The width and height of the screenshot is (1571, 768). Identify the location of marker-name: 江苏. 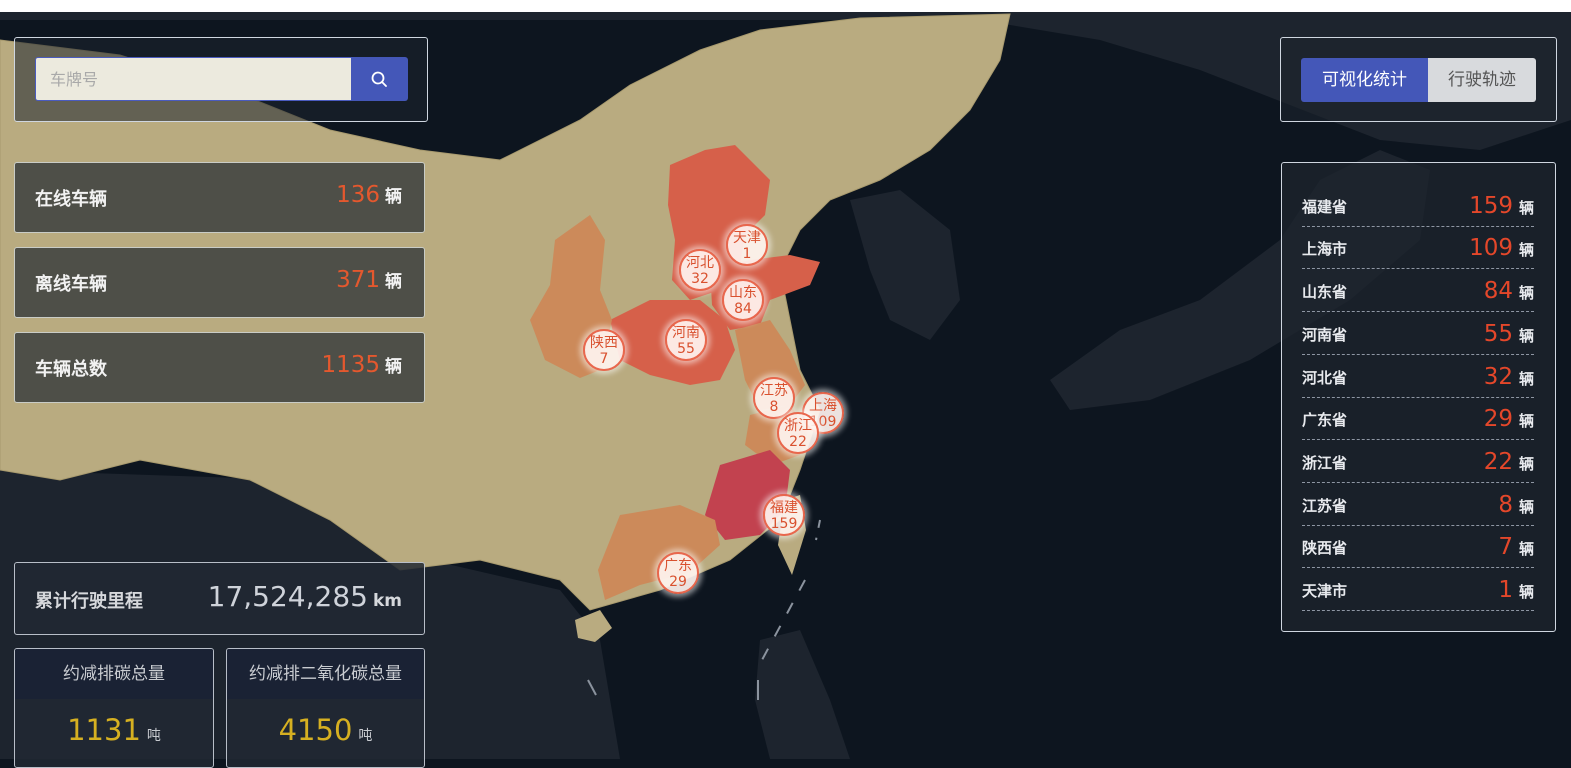
(774, 391).